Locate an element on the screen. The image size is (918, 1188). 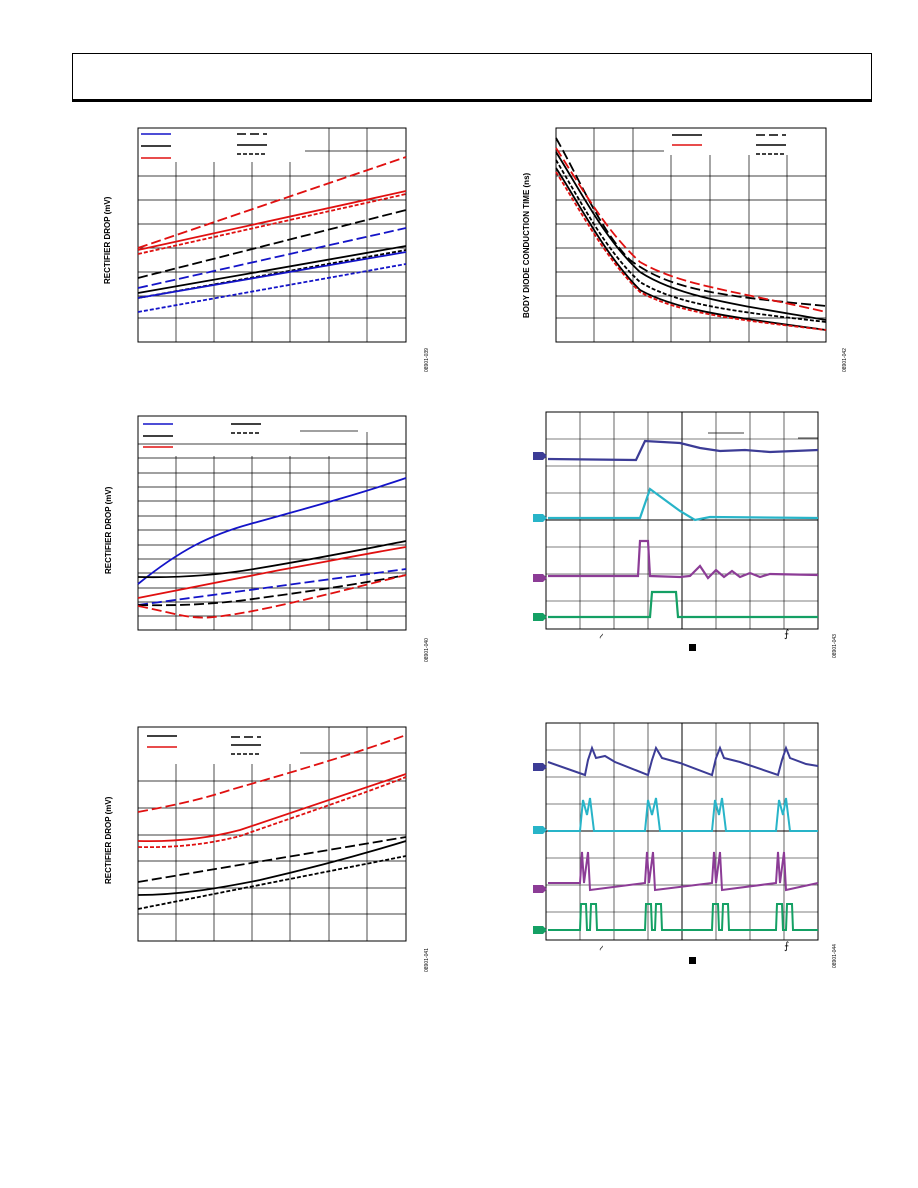
scope-labels is located at coordinates (763, 435).